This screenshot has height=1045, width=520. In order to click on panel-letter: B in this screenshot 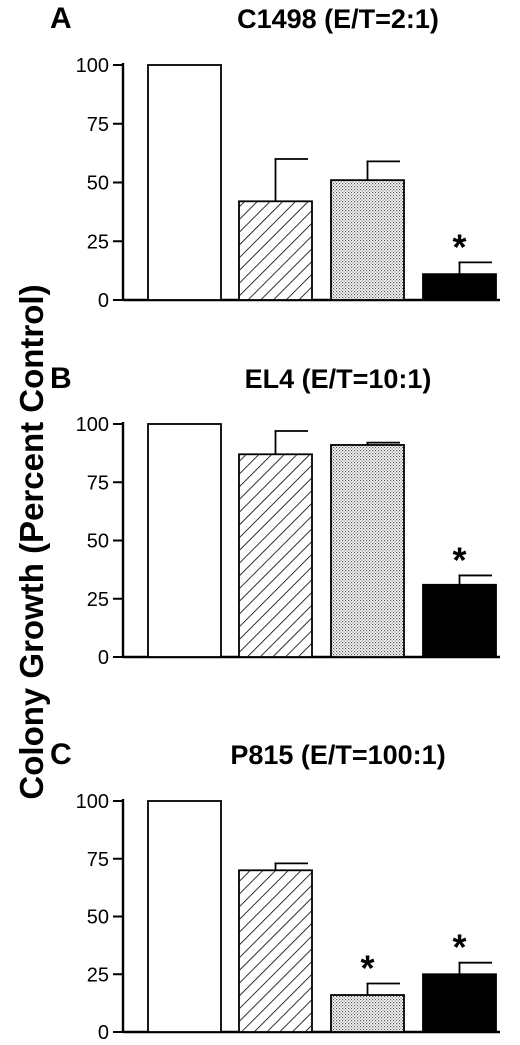, I will do `click(61, 378)`.